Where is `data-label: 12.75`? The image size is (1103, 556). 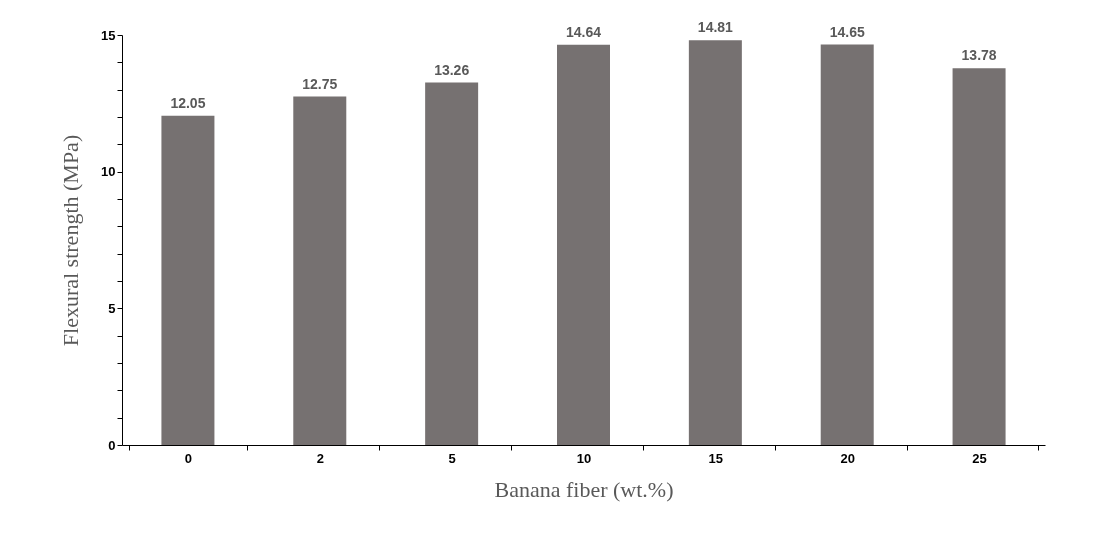
data-label: 12.75 is located at coordinates (320, 83).